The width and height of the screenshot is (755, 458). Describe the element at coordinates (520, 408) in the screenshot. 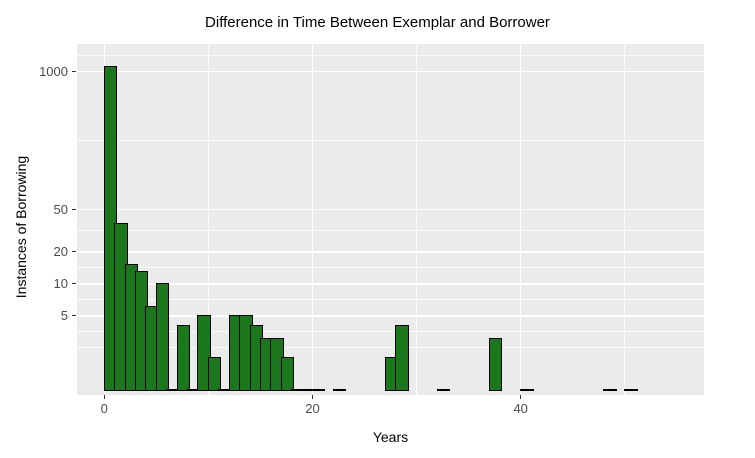

I see `x-tick-label: 40` at that location.